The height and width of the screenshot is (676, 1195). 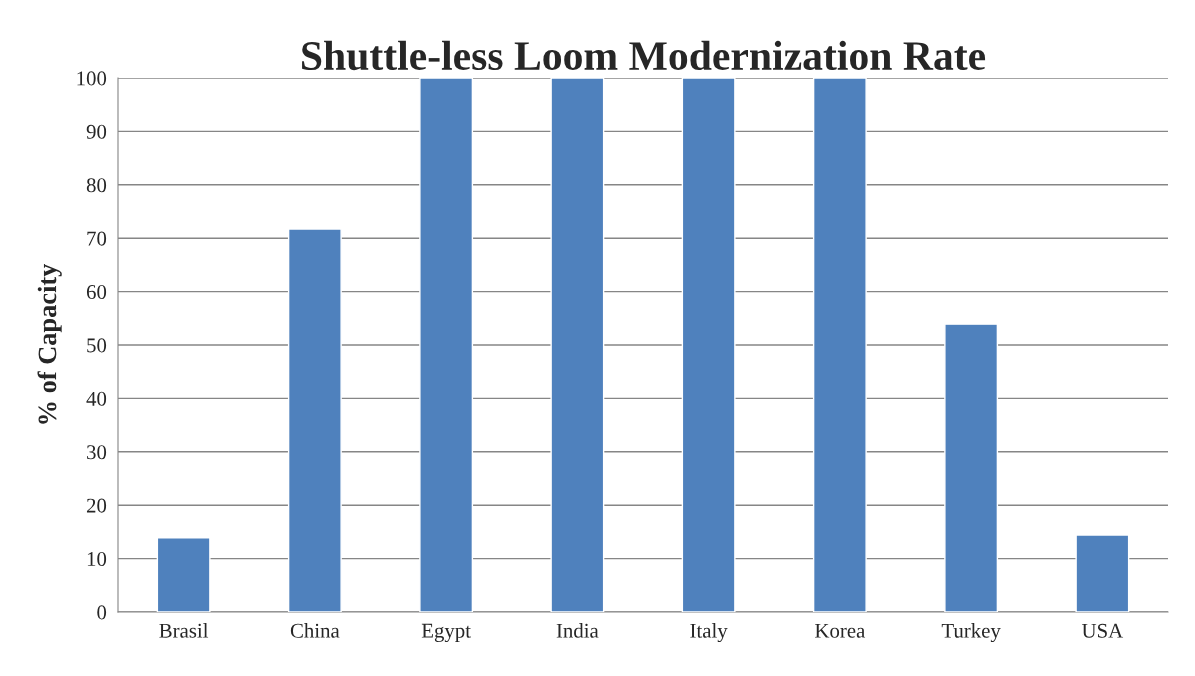 What do you see at coordinates (92, 78) in the screenshot?
I see `y-tick-label: 100` at bounding box center [92, 78].